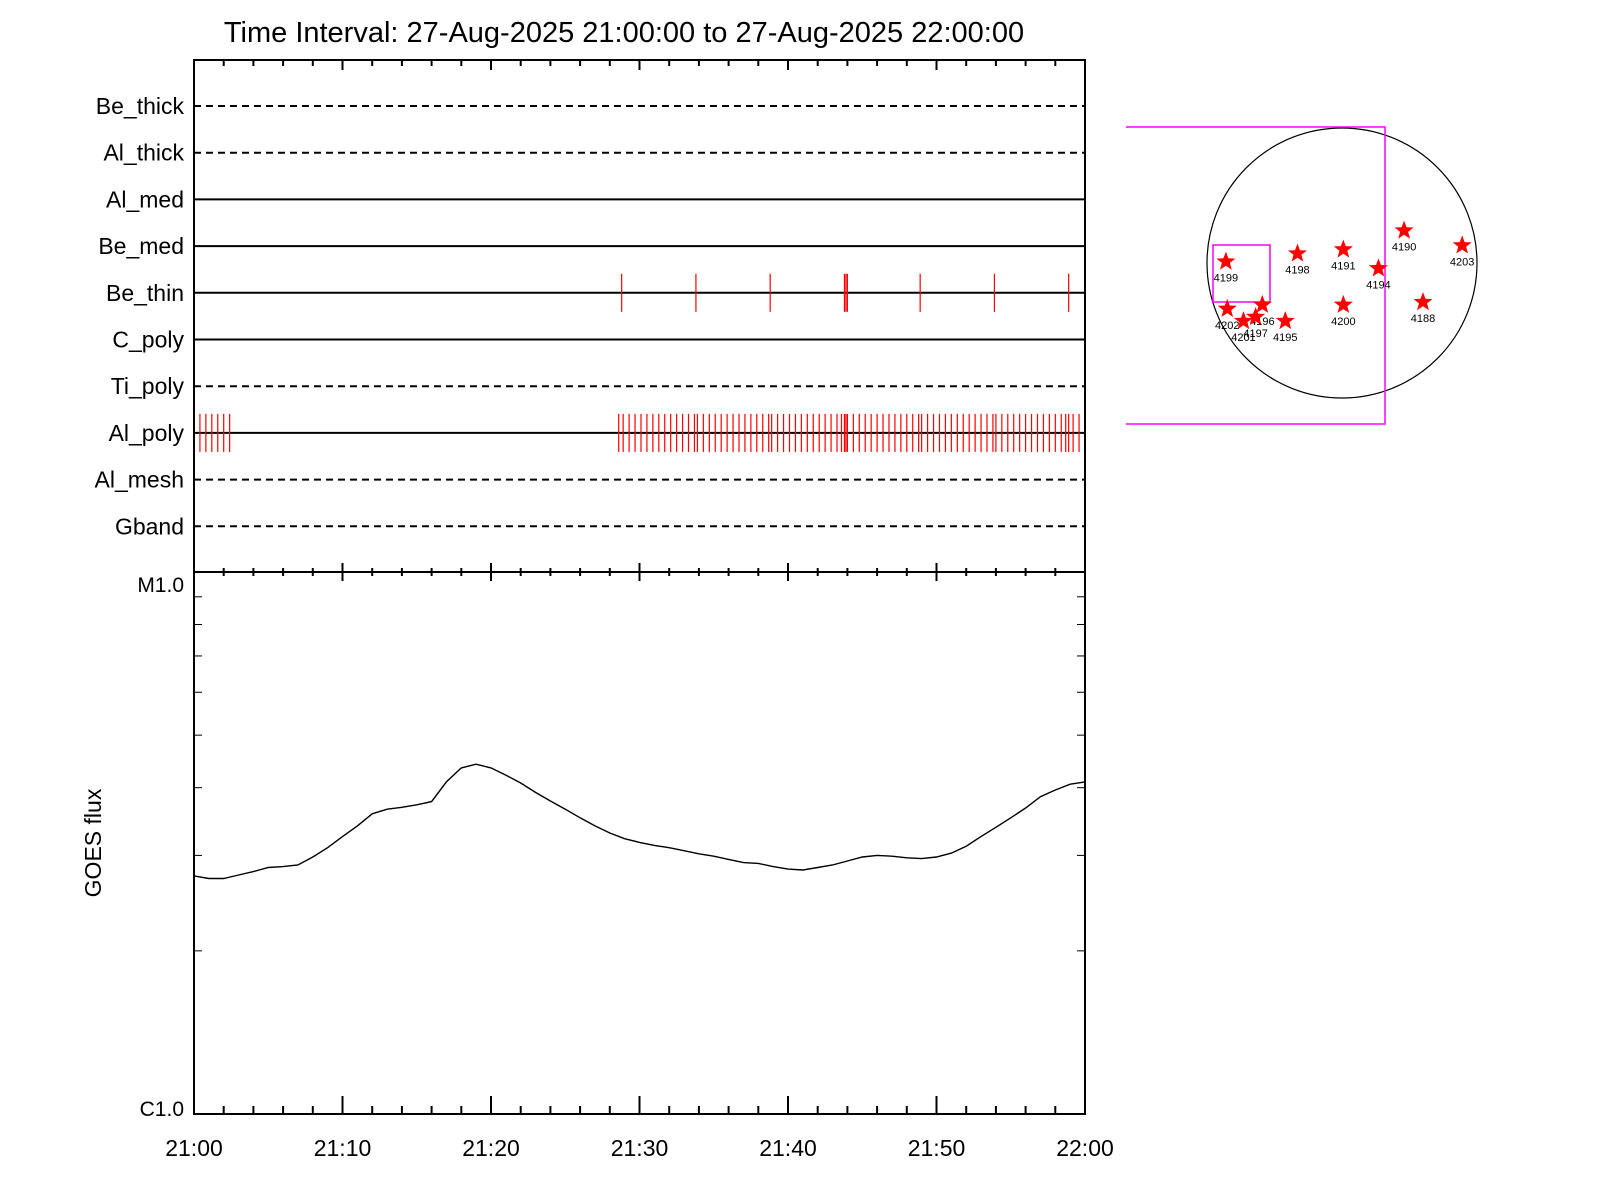 The height and width of the screenshot is (1200, 1600). Describe the element at coordinates (1226, 279) in the screenshot. I see `active-region-label: 4199` at that location.